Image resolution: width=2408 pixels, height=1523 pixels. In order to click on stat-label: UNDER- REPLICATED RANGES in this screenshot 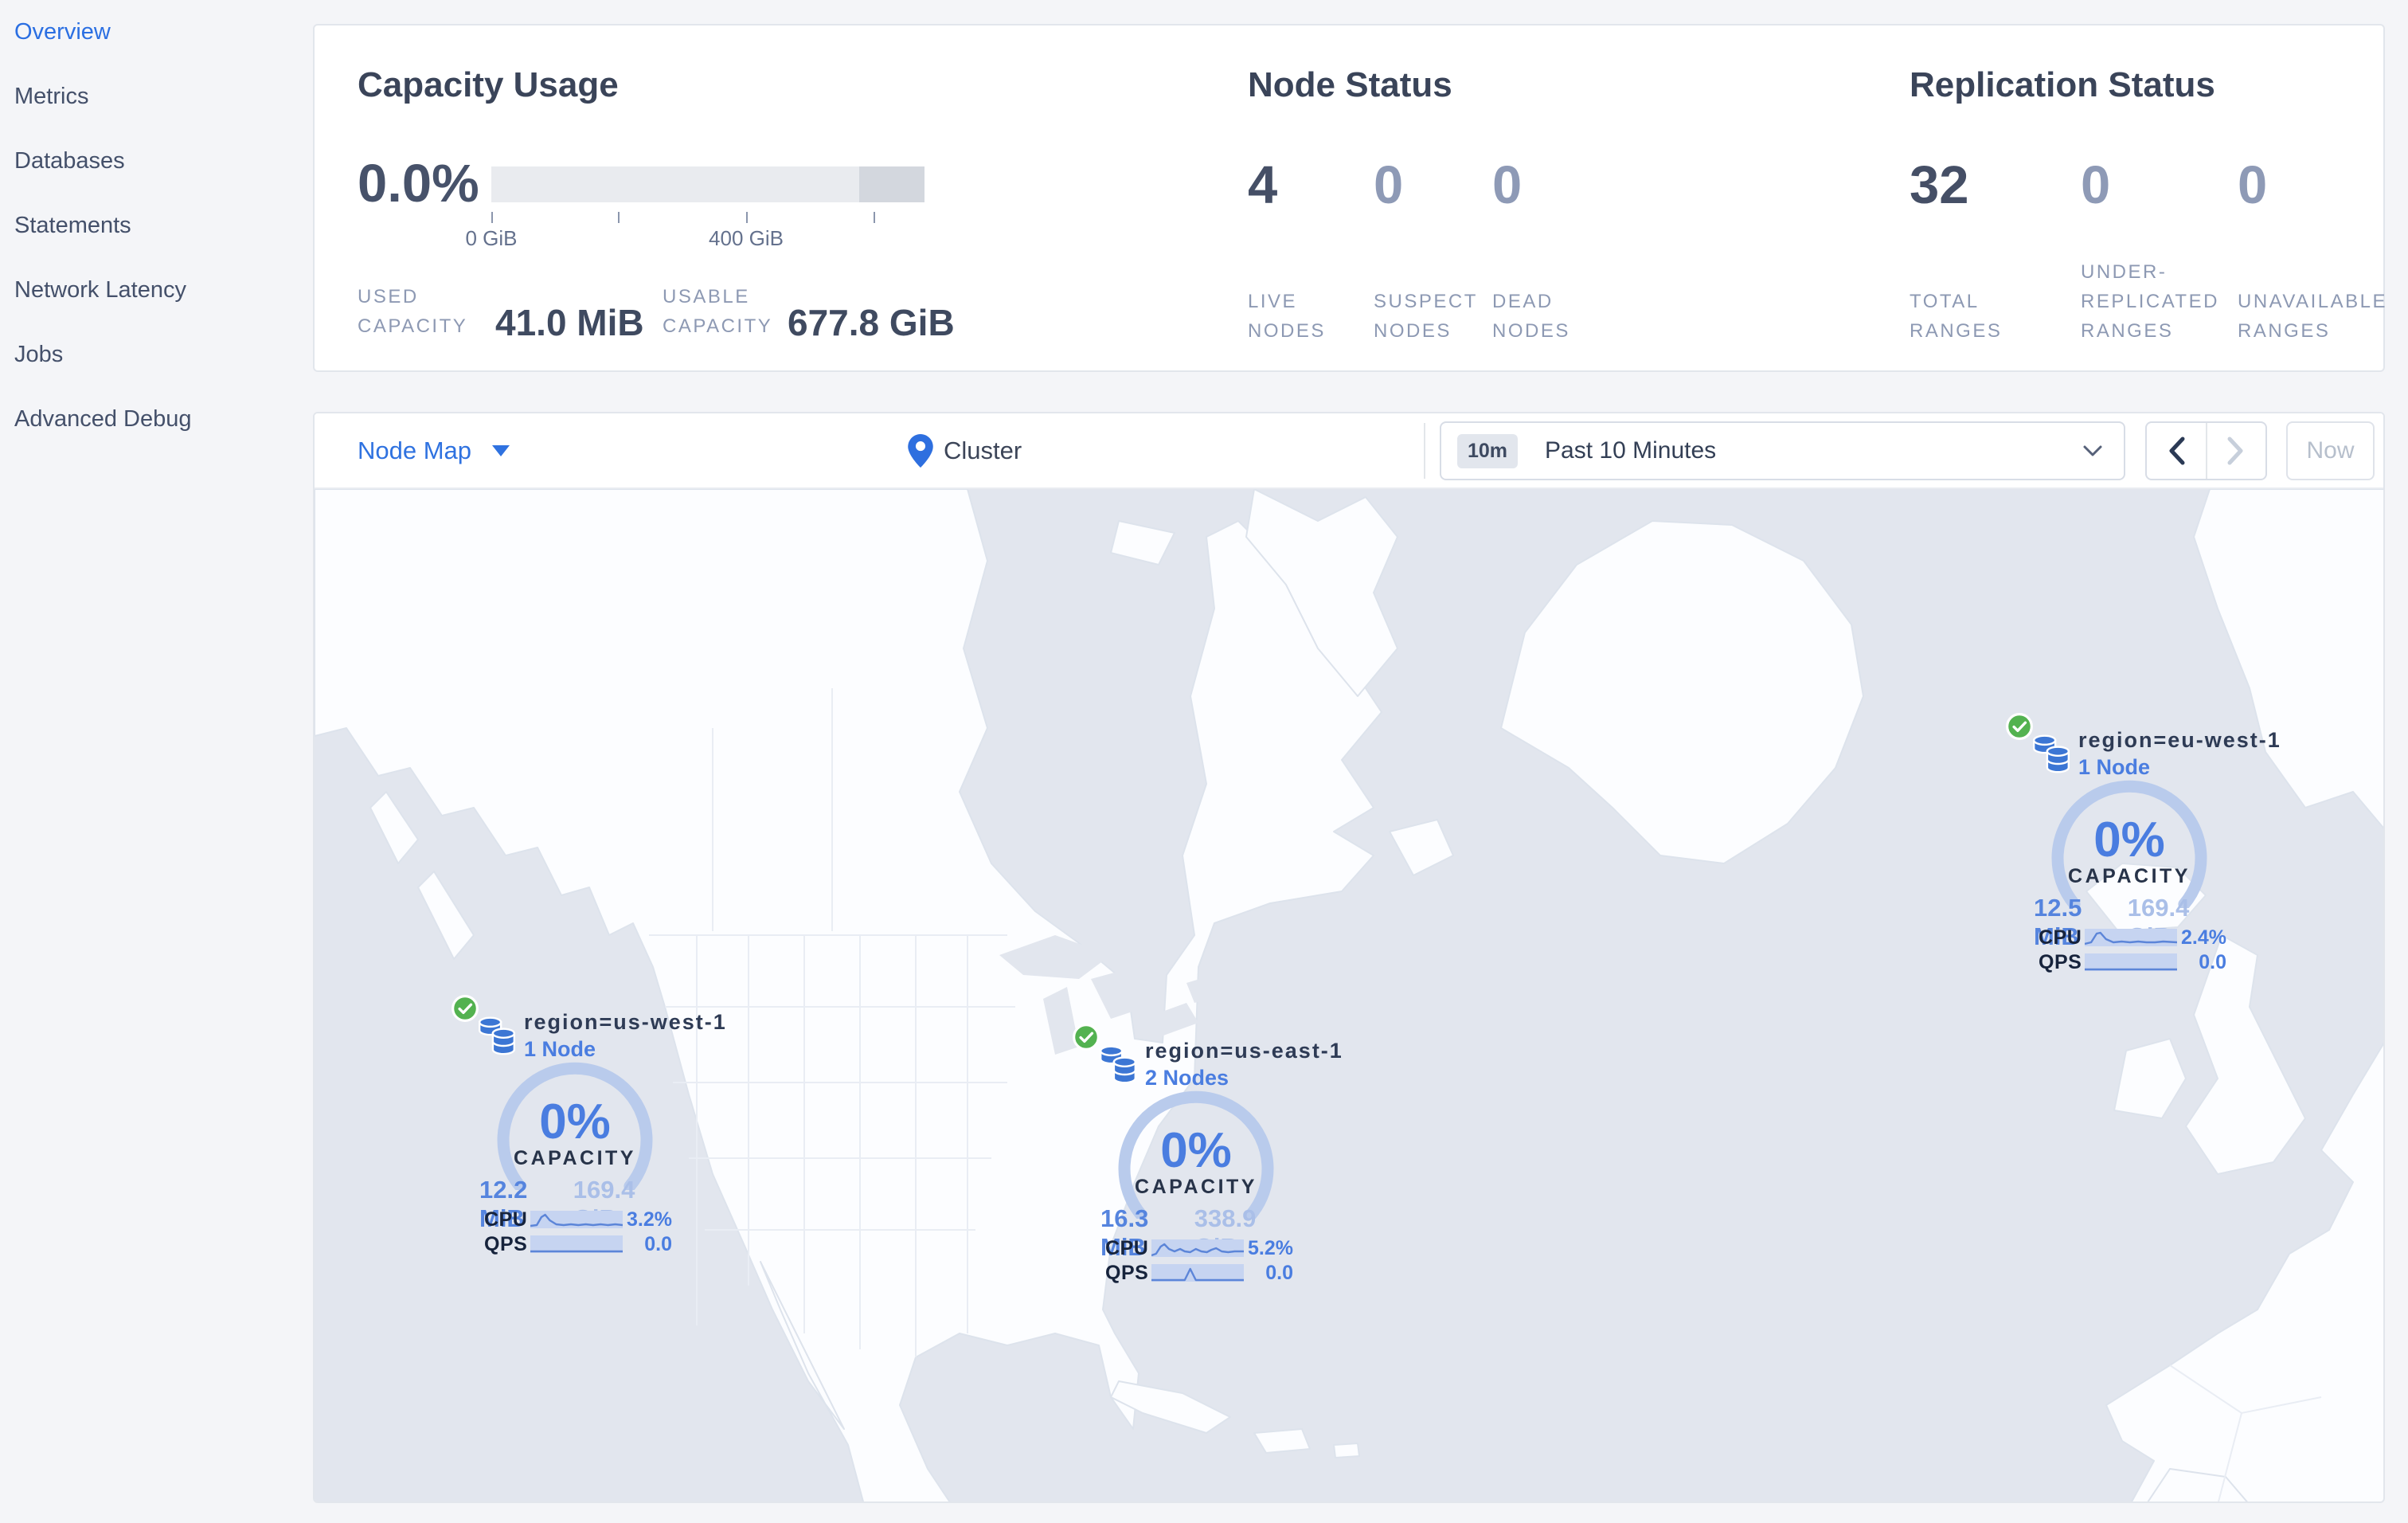, I will do `click(2150, 301)`.